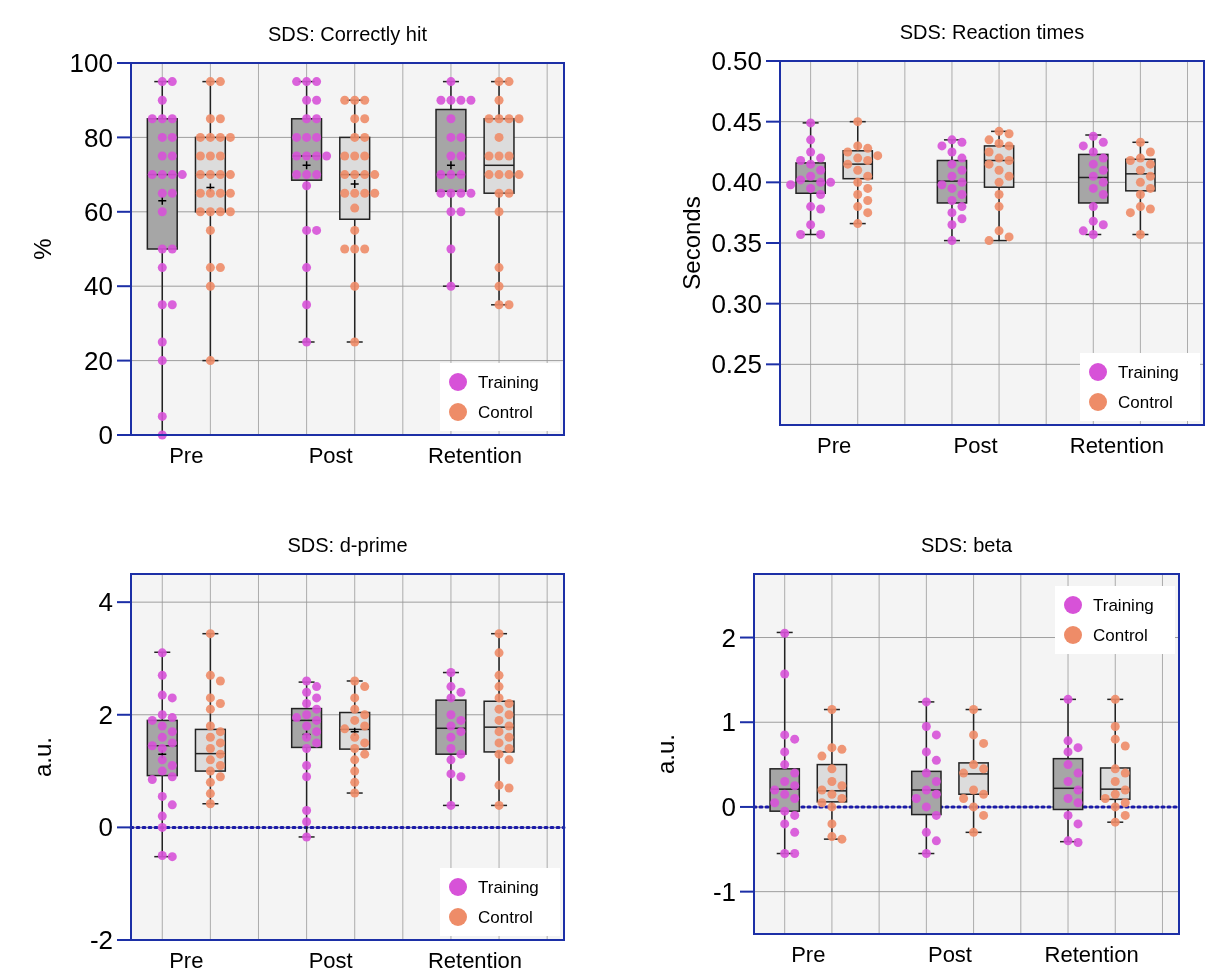  Describe the element at coordinates (966, 545) in the screenshot. I see `chart-title: SDS: beta` at that location.